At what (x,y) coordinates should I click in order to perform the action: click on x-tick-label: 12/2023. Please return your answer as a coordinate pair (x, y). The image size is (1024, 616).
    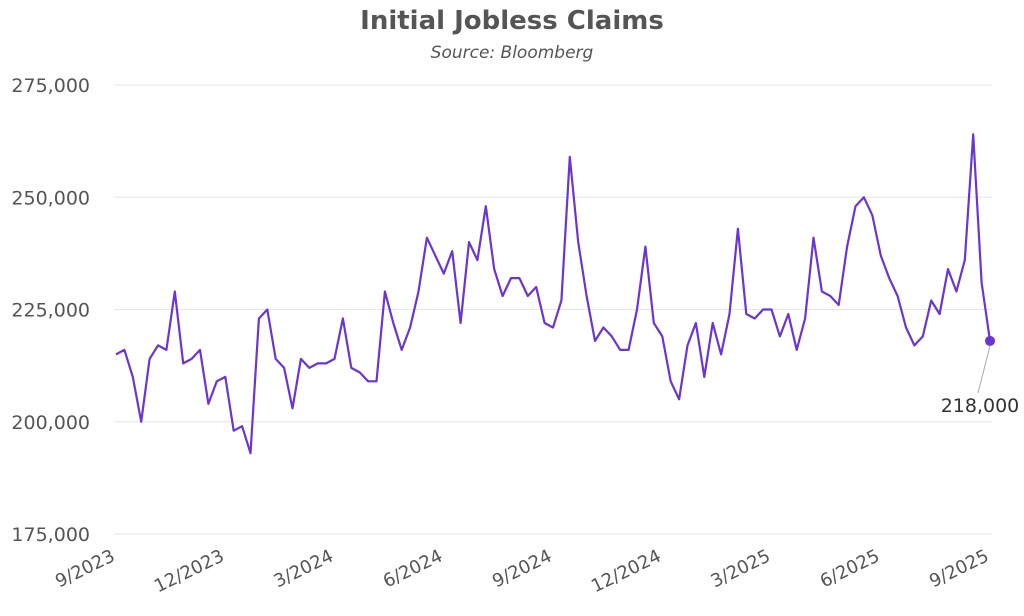
    Looking at the image, I should click on (189, 572).